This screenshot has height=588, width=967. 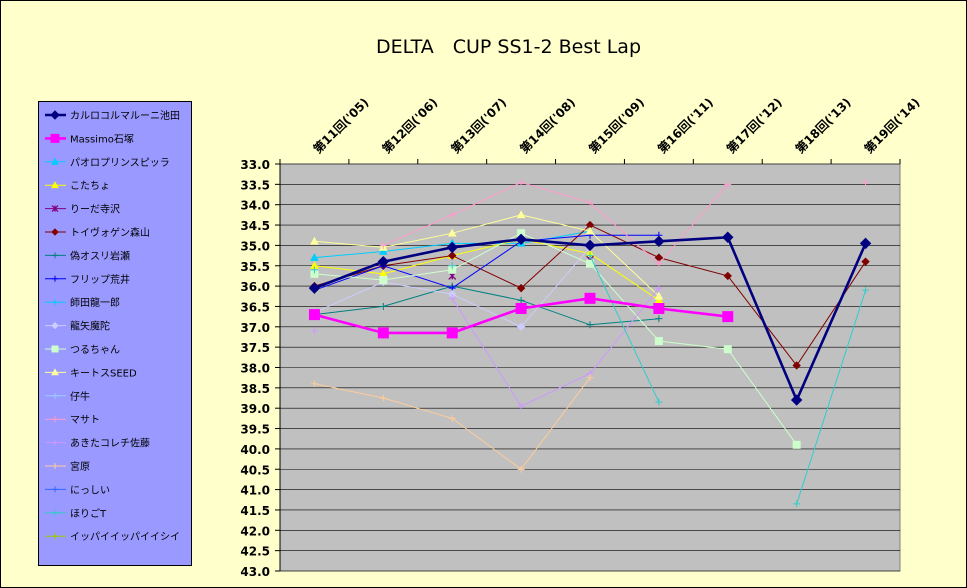 I want to click on y-tick-label: 37.0, so click(x=255, y=328).